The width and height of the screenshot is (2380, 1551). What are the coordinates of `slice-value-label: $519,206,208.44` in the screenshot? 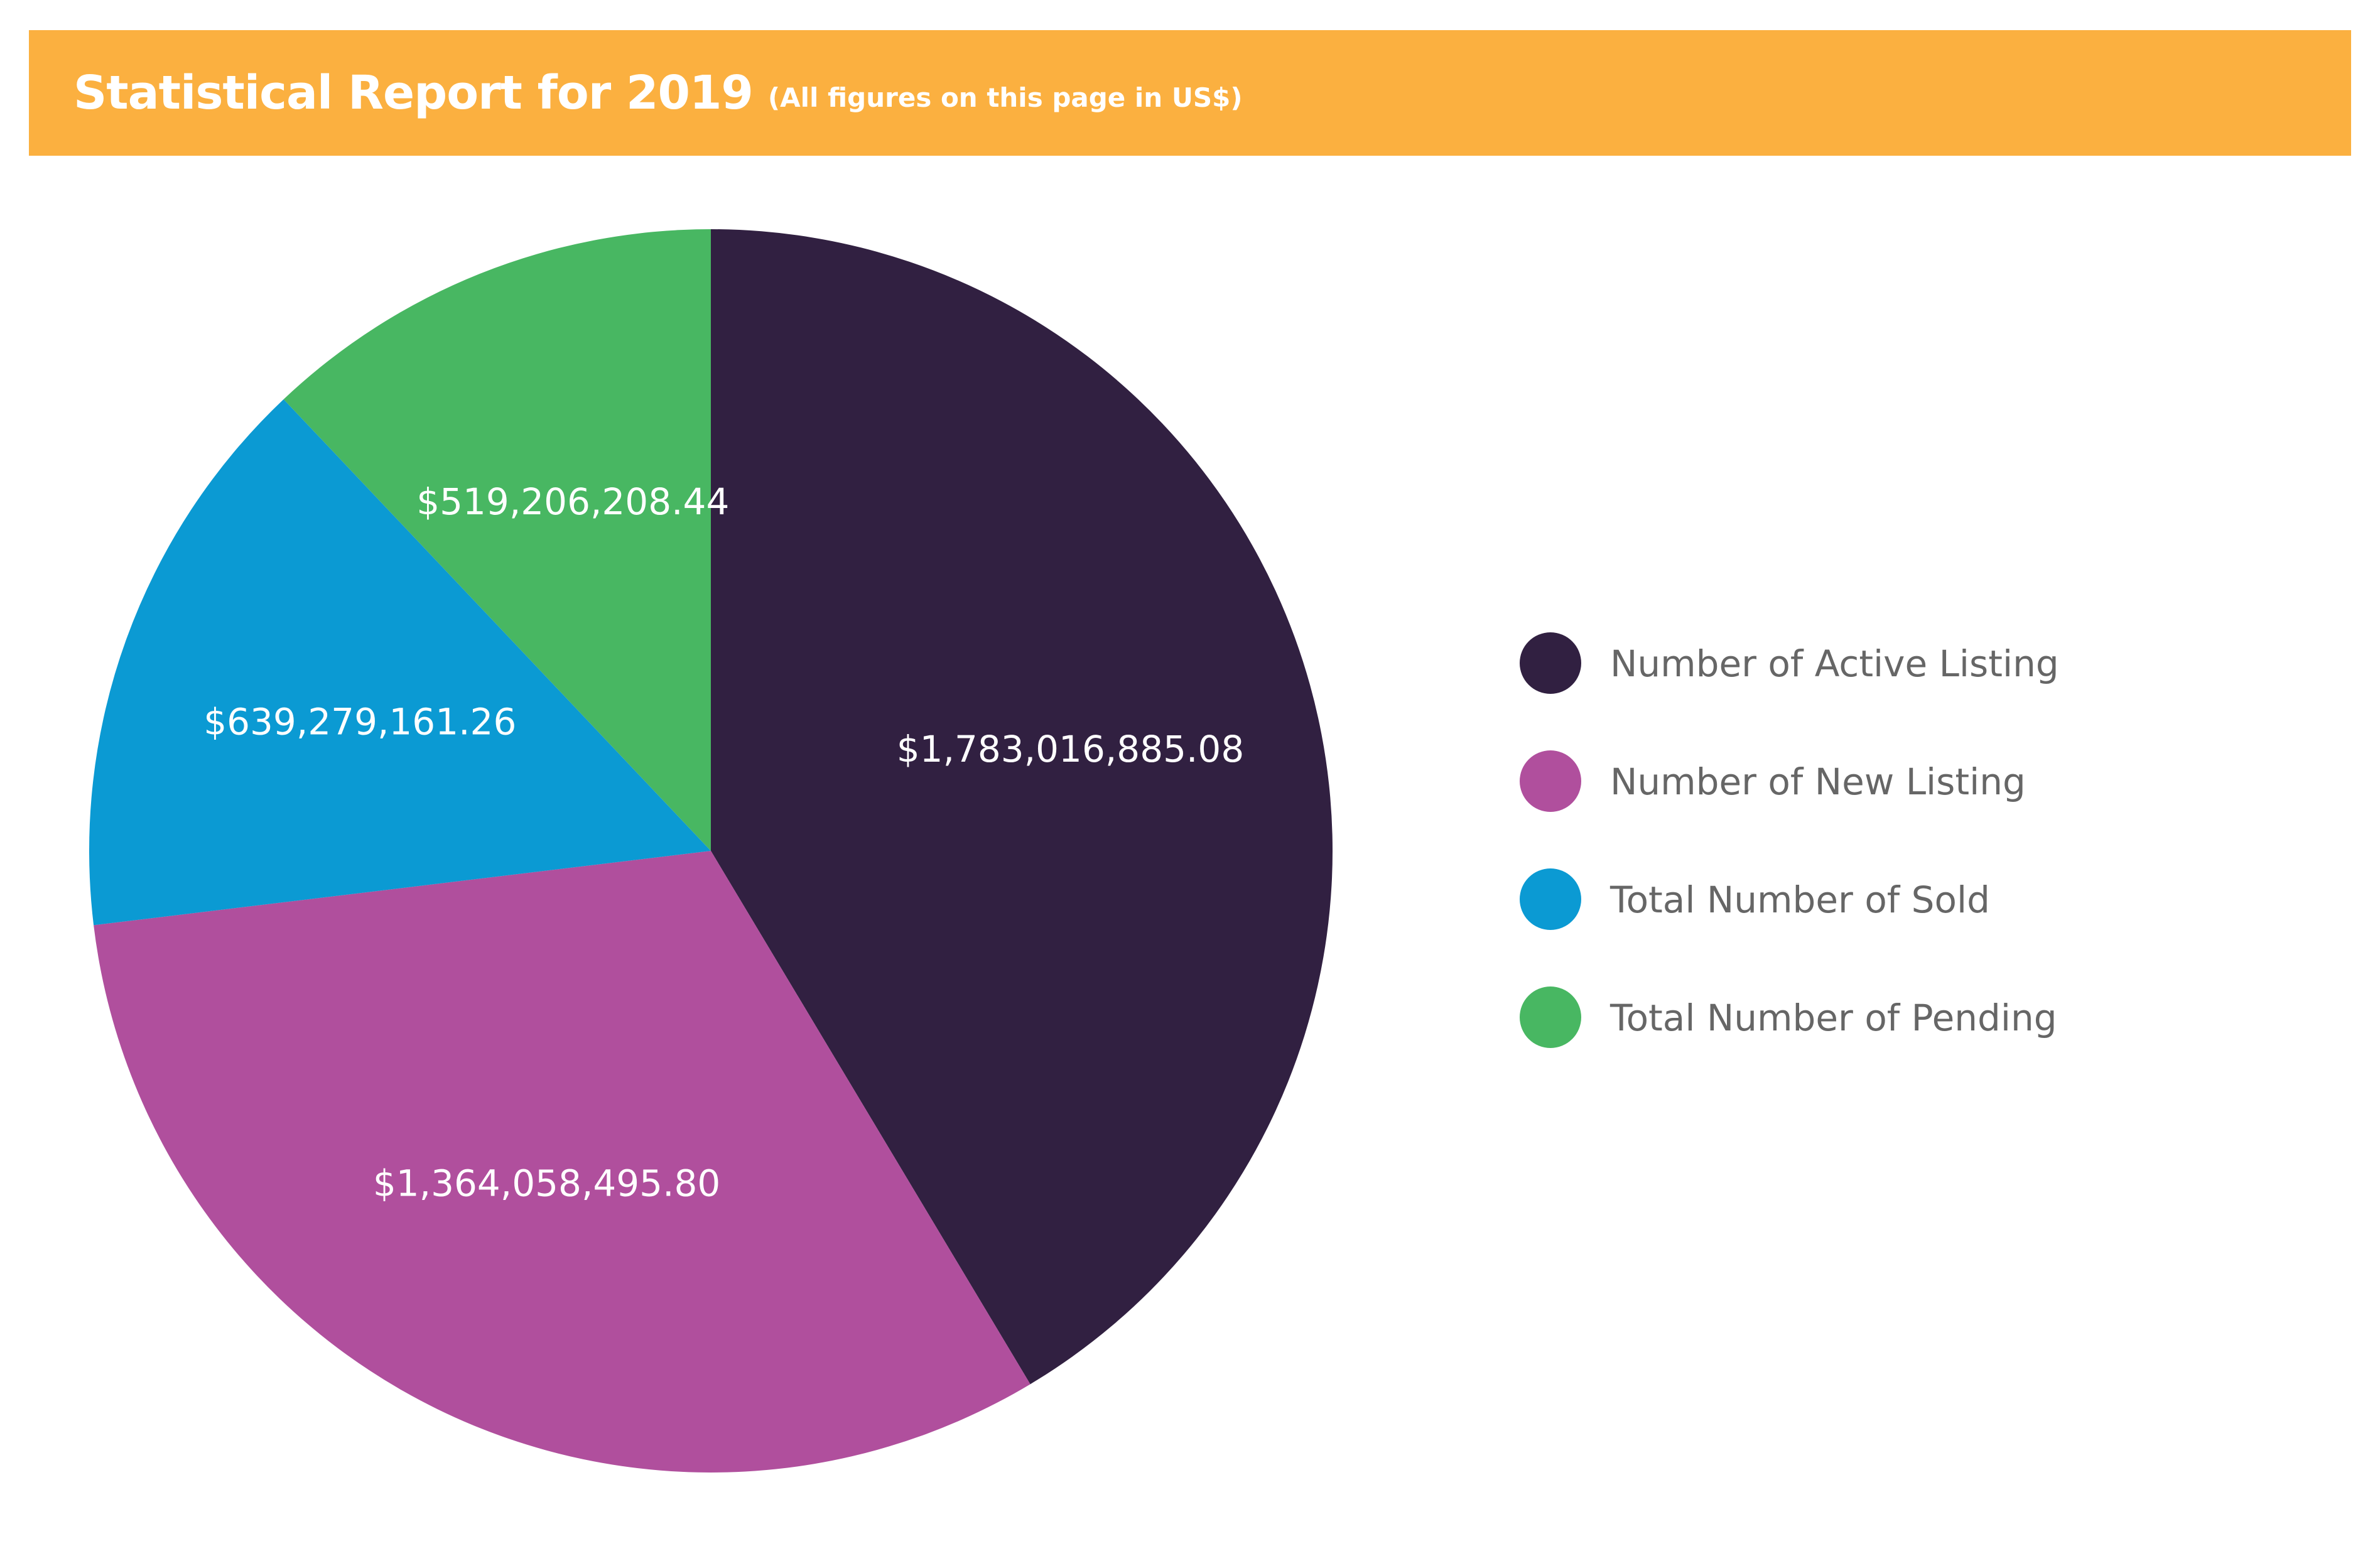 It's located at (572, 501).